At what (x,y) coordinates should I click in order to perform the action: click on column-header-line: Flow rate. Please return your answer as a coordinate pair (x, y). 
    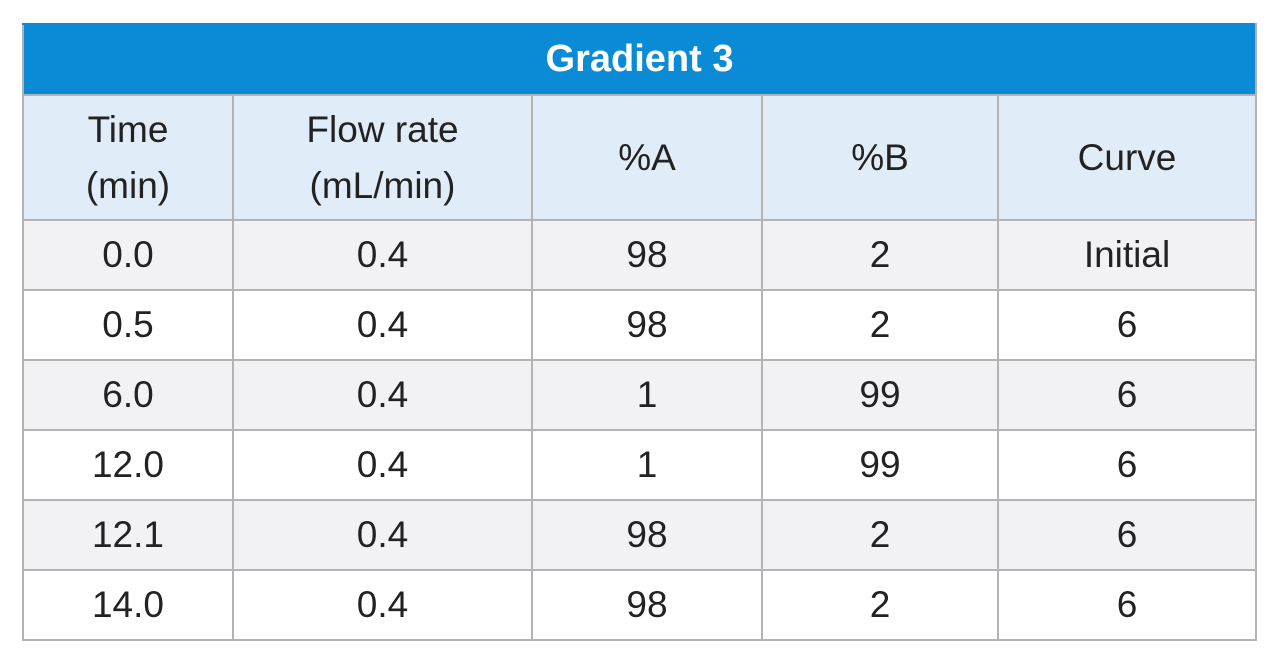
    Looking at the image, I should click on (382, 129).